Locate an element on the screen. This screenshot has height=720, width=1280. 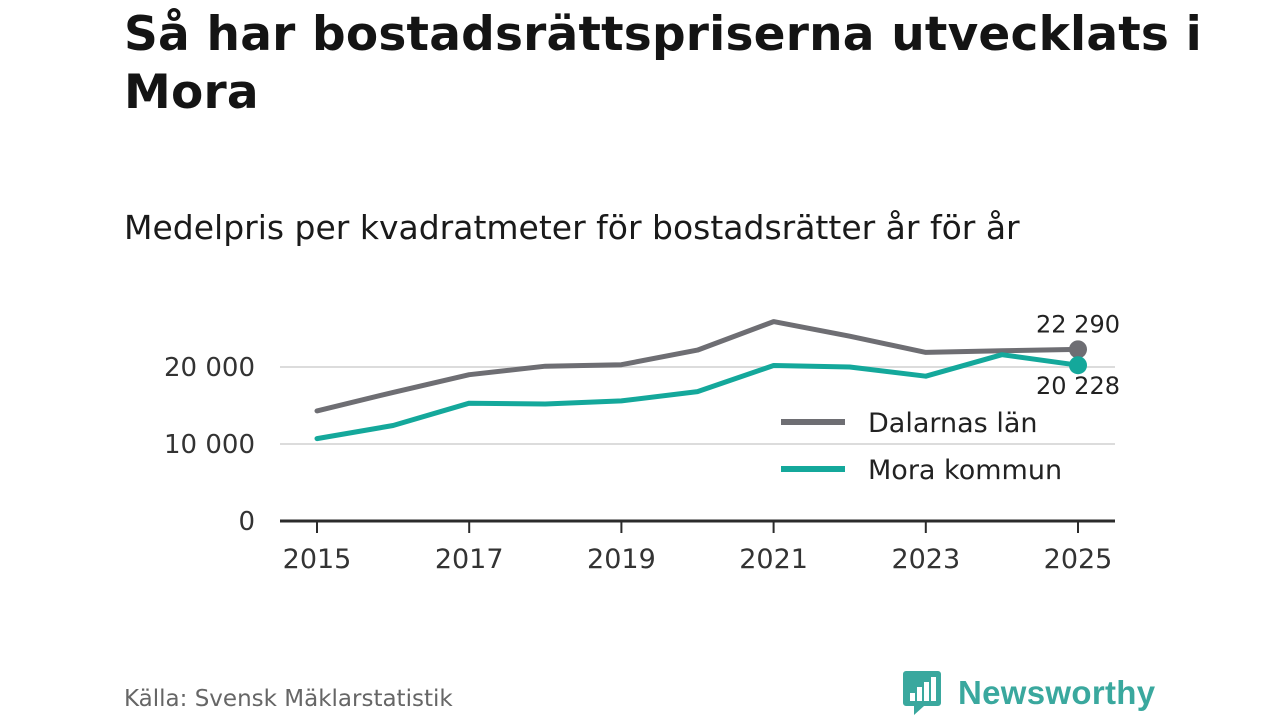
legend: Dalarnas län Mora kommun is located at coordinates (921, 447).